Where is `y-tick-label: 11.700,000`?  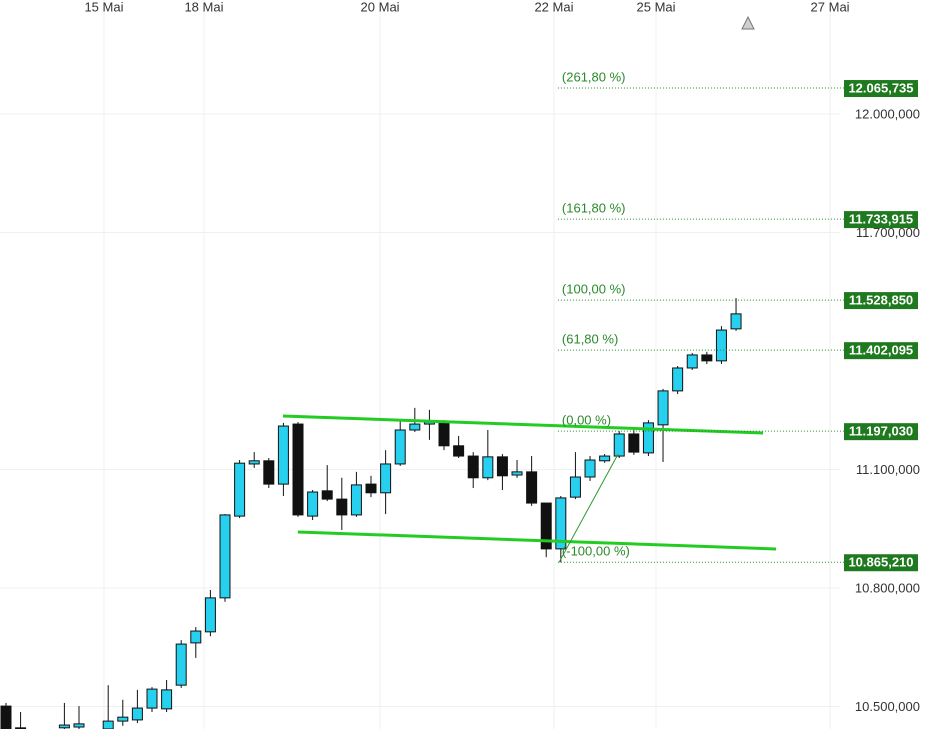
y-tick-label: 11.700,000 is located at coordinates (888, 232).